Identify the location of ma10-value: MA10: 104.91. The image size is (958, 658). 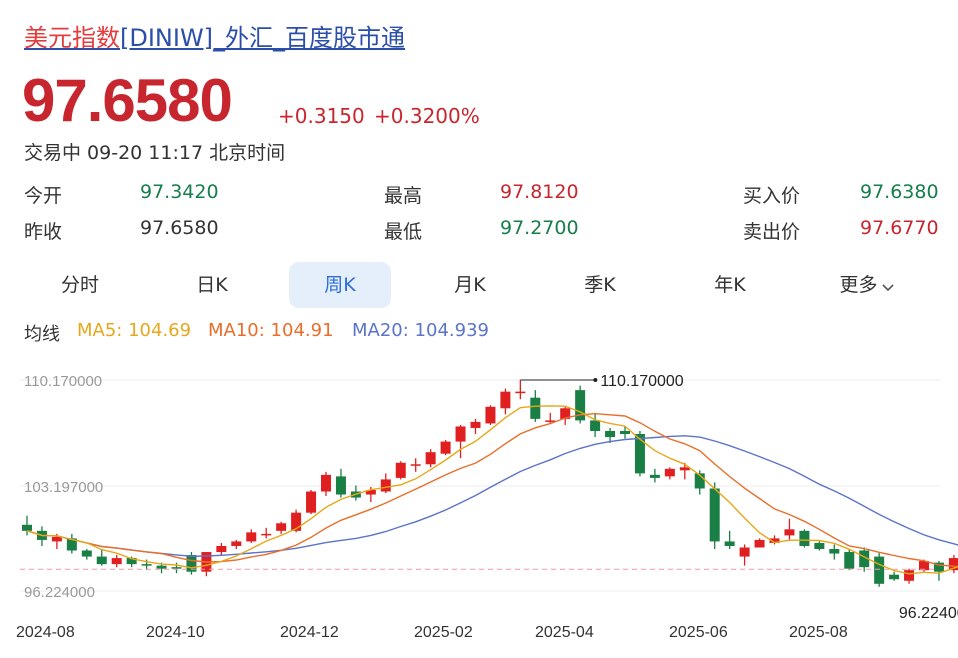
(271, 330).